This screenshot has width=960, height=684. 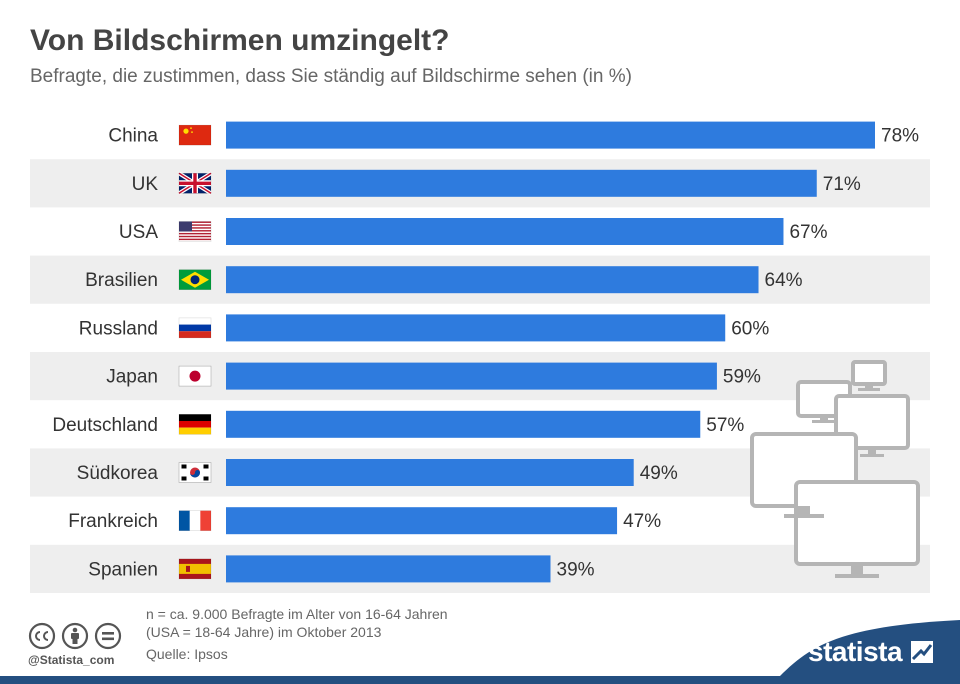 I want to click on flag-usa-icon, so click(x=195, y=231).